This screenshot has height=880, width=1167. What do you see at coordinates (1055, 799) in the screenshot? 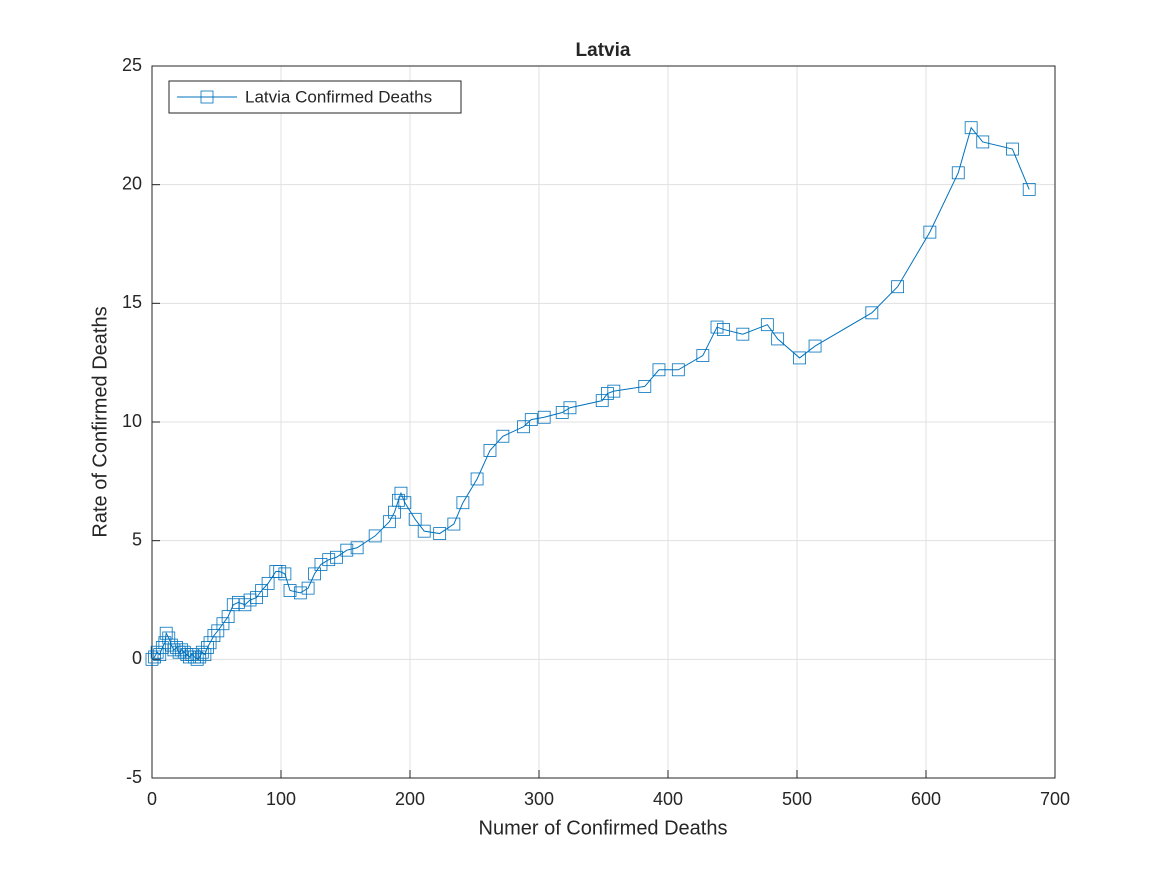
I see `x-tick-label: 700` at bounding box center [1055, 799].